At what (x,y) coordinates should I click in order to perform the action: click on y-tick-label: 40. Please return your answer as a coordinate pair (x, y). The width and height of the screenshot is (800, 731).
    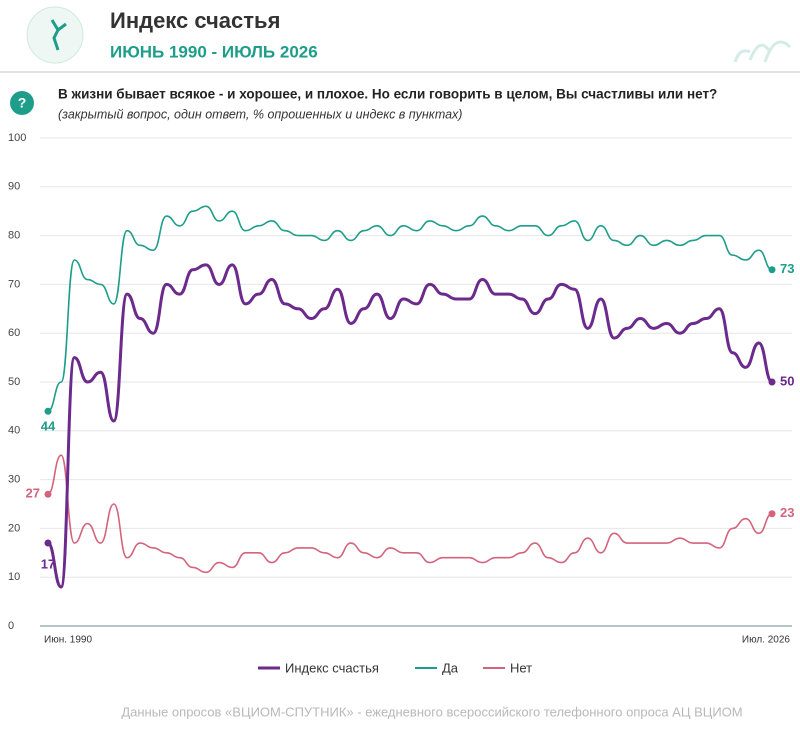
    Looking at the image, I should click on (14, 431).